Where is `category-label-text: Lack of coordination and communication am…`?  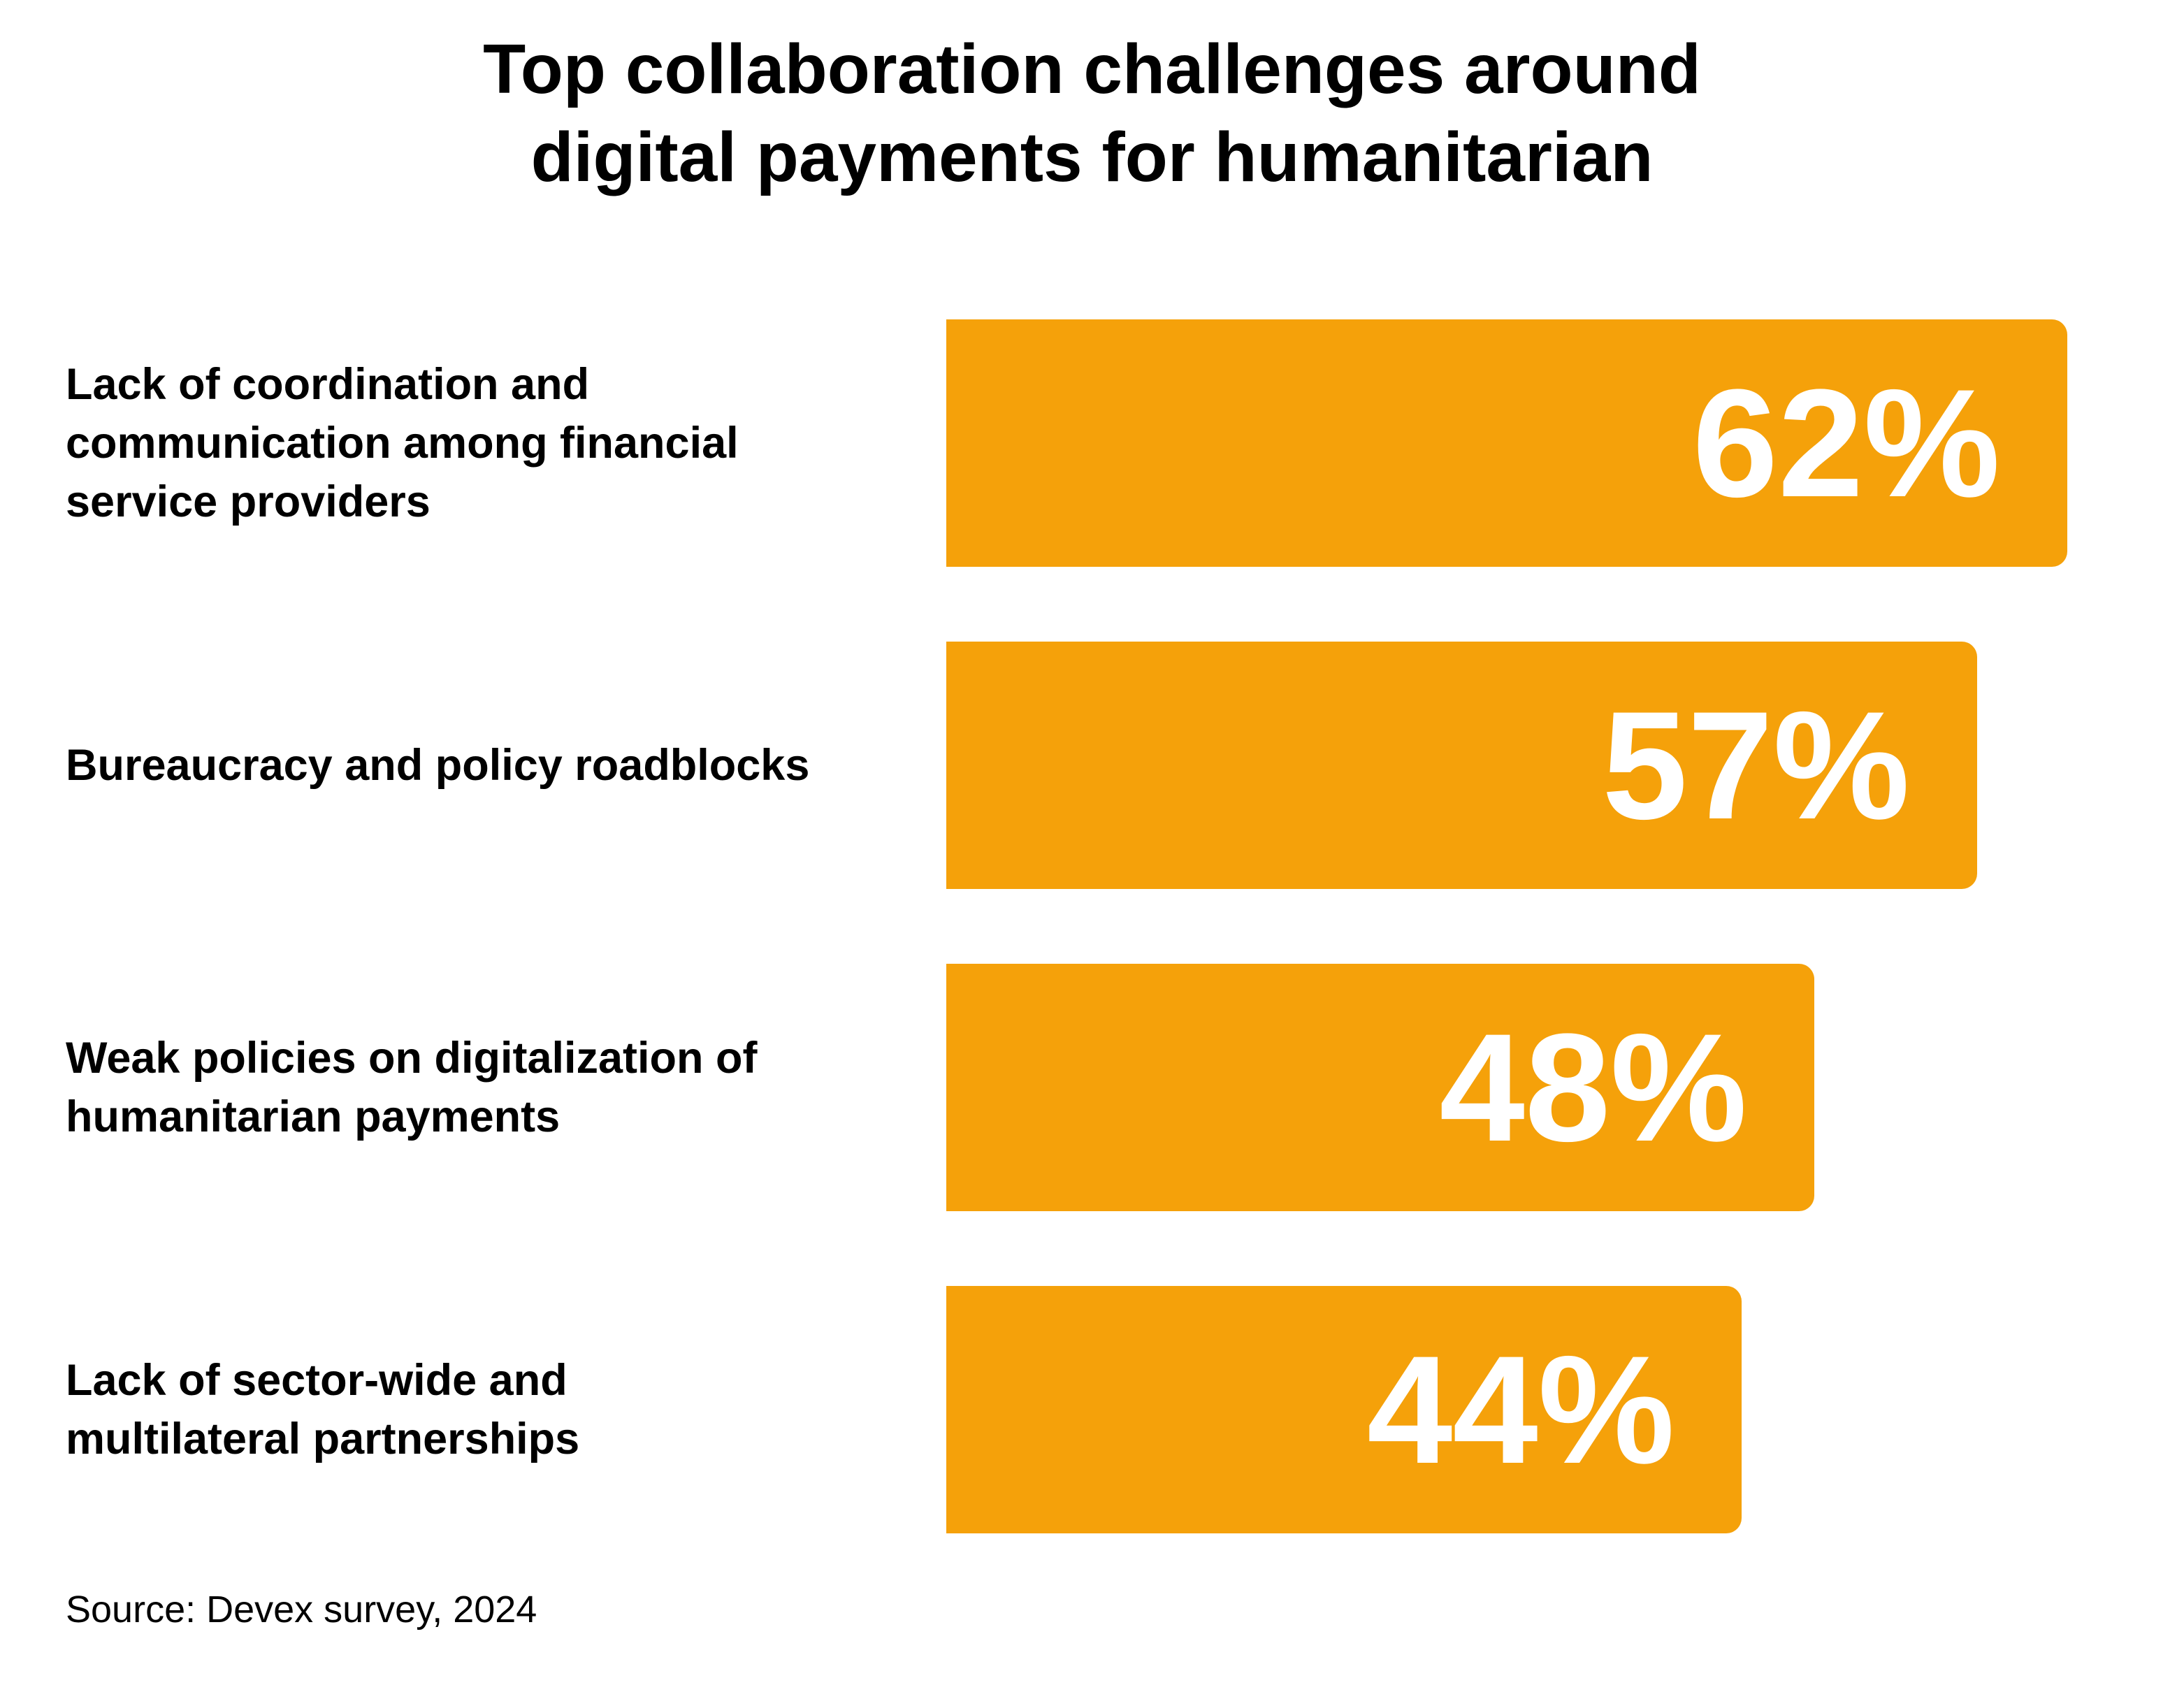 category-label-text: Lack of coordination and communication am… is located at coordinates (402, 443).